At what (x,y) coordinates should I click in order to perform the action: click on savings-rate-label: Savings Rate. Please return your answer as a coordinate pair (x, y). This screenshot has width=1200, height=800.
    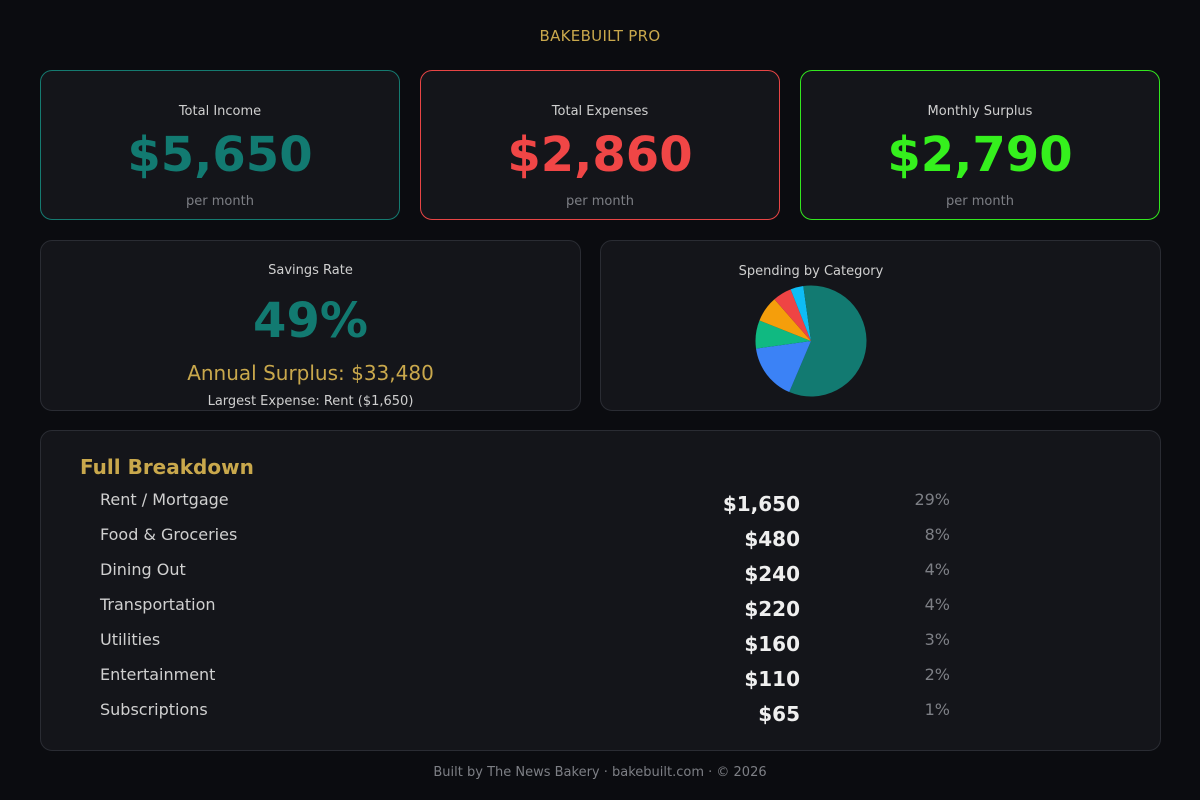
    Looking at the image, I should click on (310, 270).